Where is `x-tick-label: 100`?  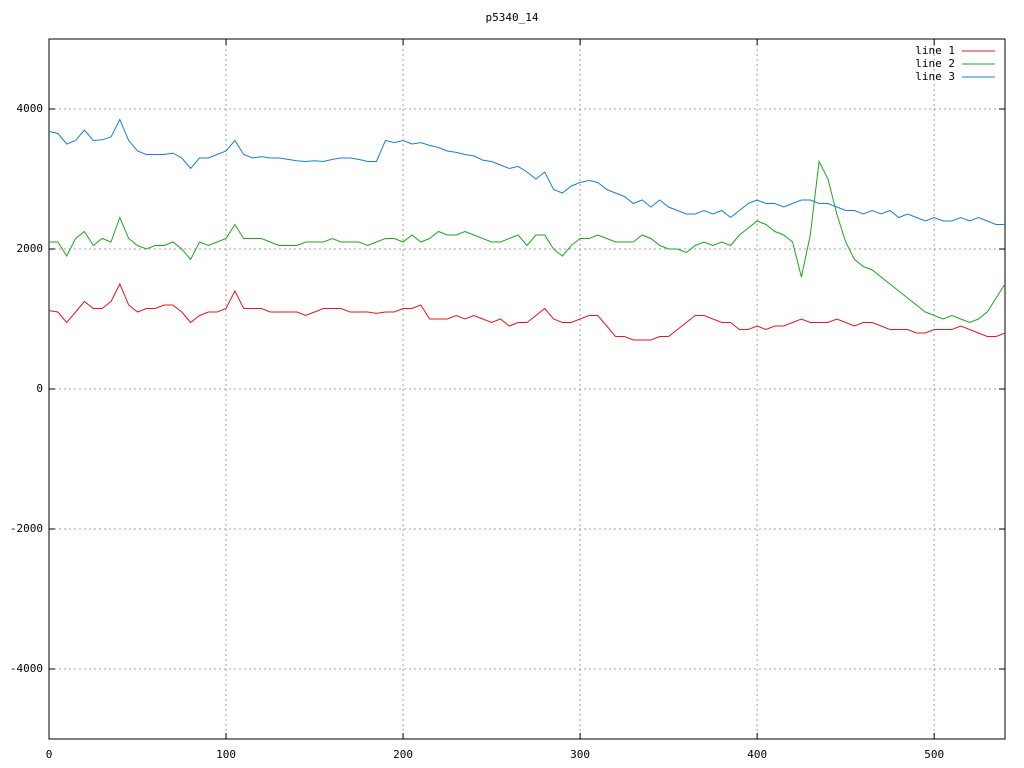
x-tick-label: 100 is located at coordinates (226, 754).